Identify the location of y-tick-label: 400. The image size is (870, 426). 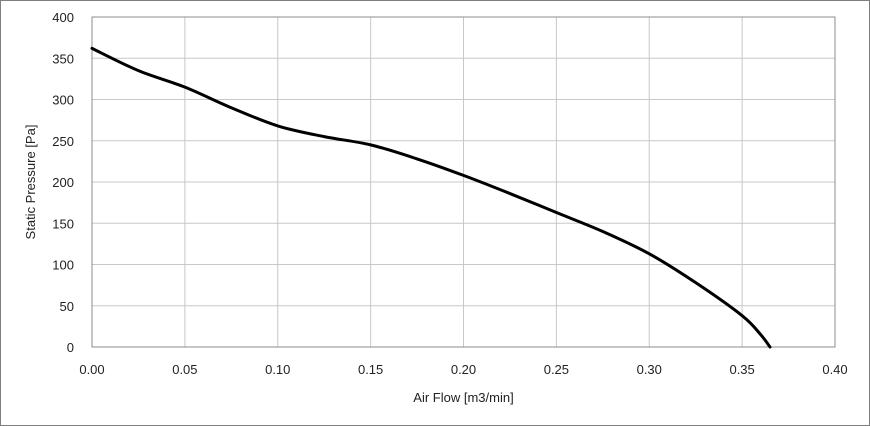
(63, 17).